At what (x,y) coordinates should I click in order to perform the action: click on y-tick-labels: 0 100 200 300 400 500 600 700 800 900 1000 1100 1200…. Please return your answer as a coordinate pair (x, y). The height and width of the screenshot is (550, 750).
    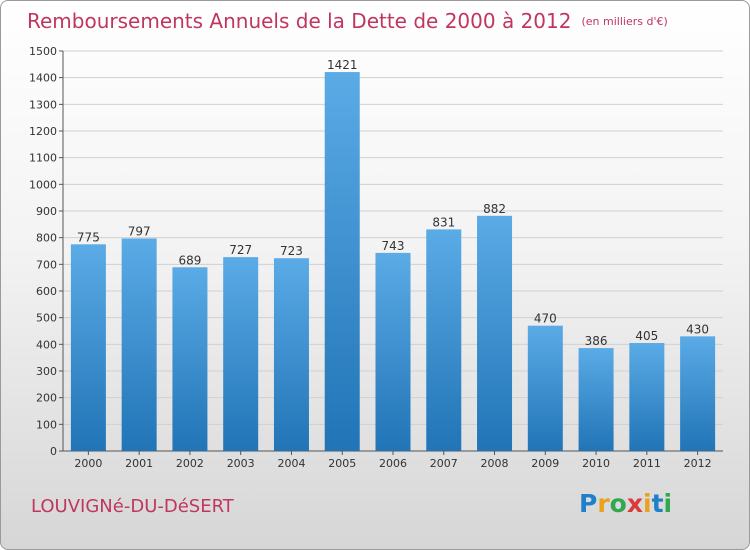
    Looking at the image, I should click on (43, 251).